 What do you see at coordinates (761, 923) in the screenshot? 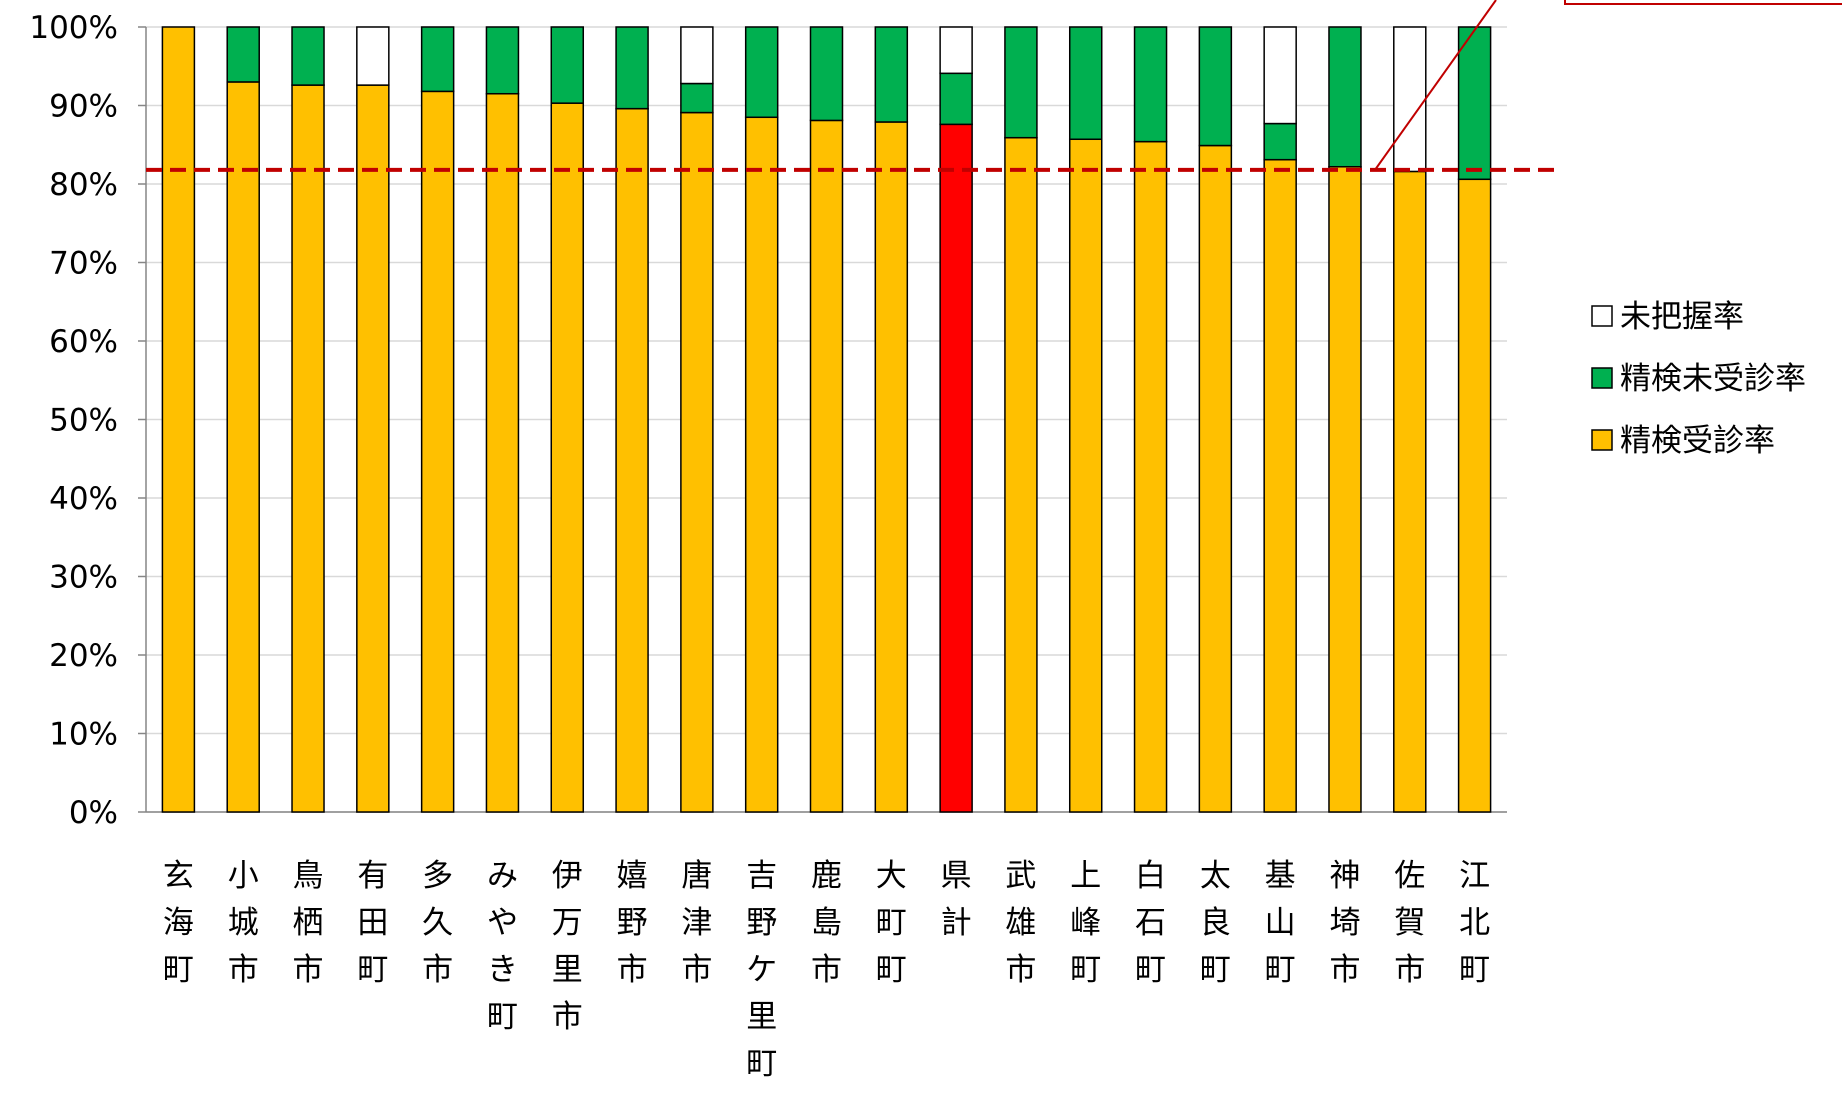
I see `category-label-char: 野` at bounding box center [761, 923].